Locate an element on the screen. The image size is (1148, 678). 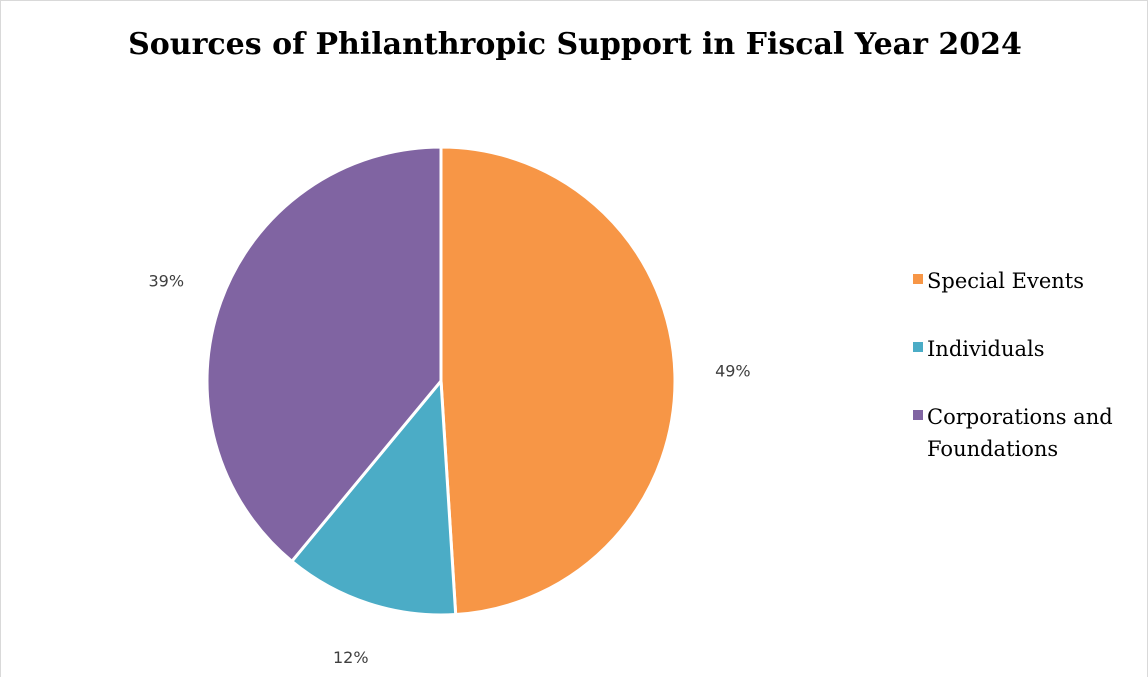
legend-item-corporations-and-foundations: Corporations and Foundations is located at coordinates (1028, 433).